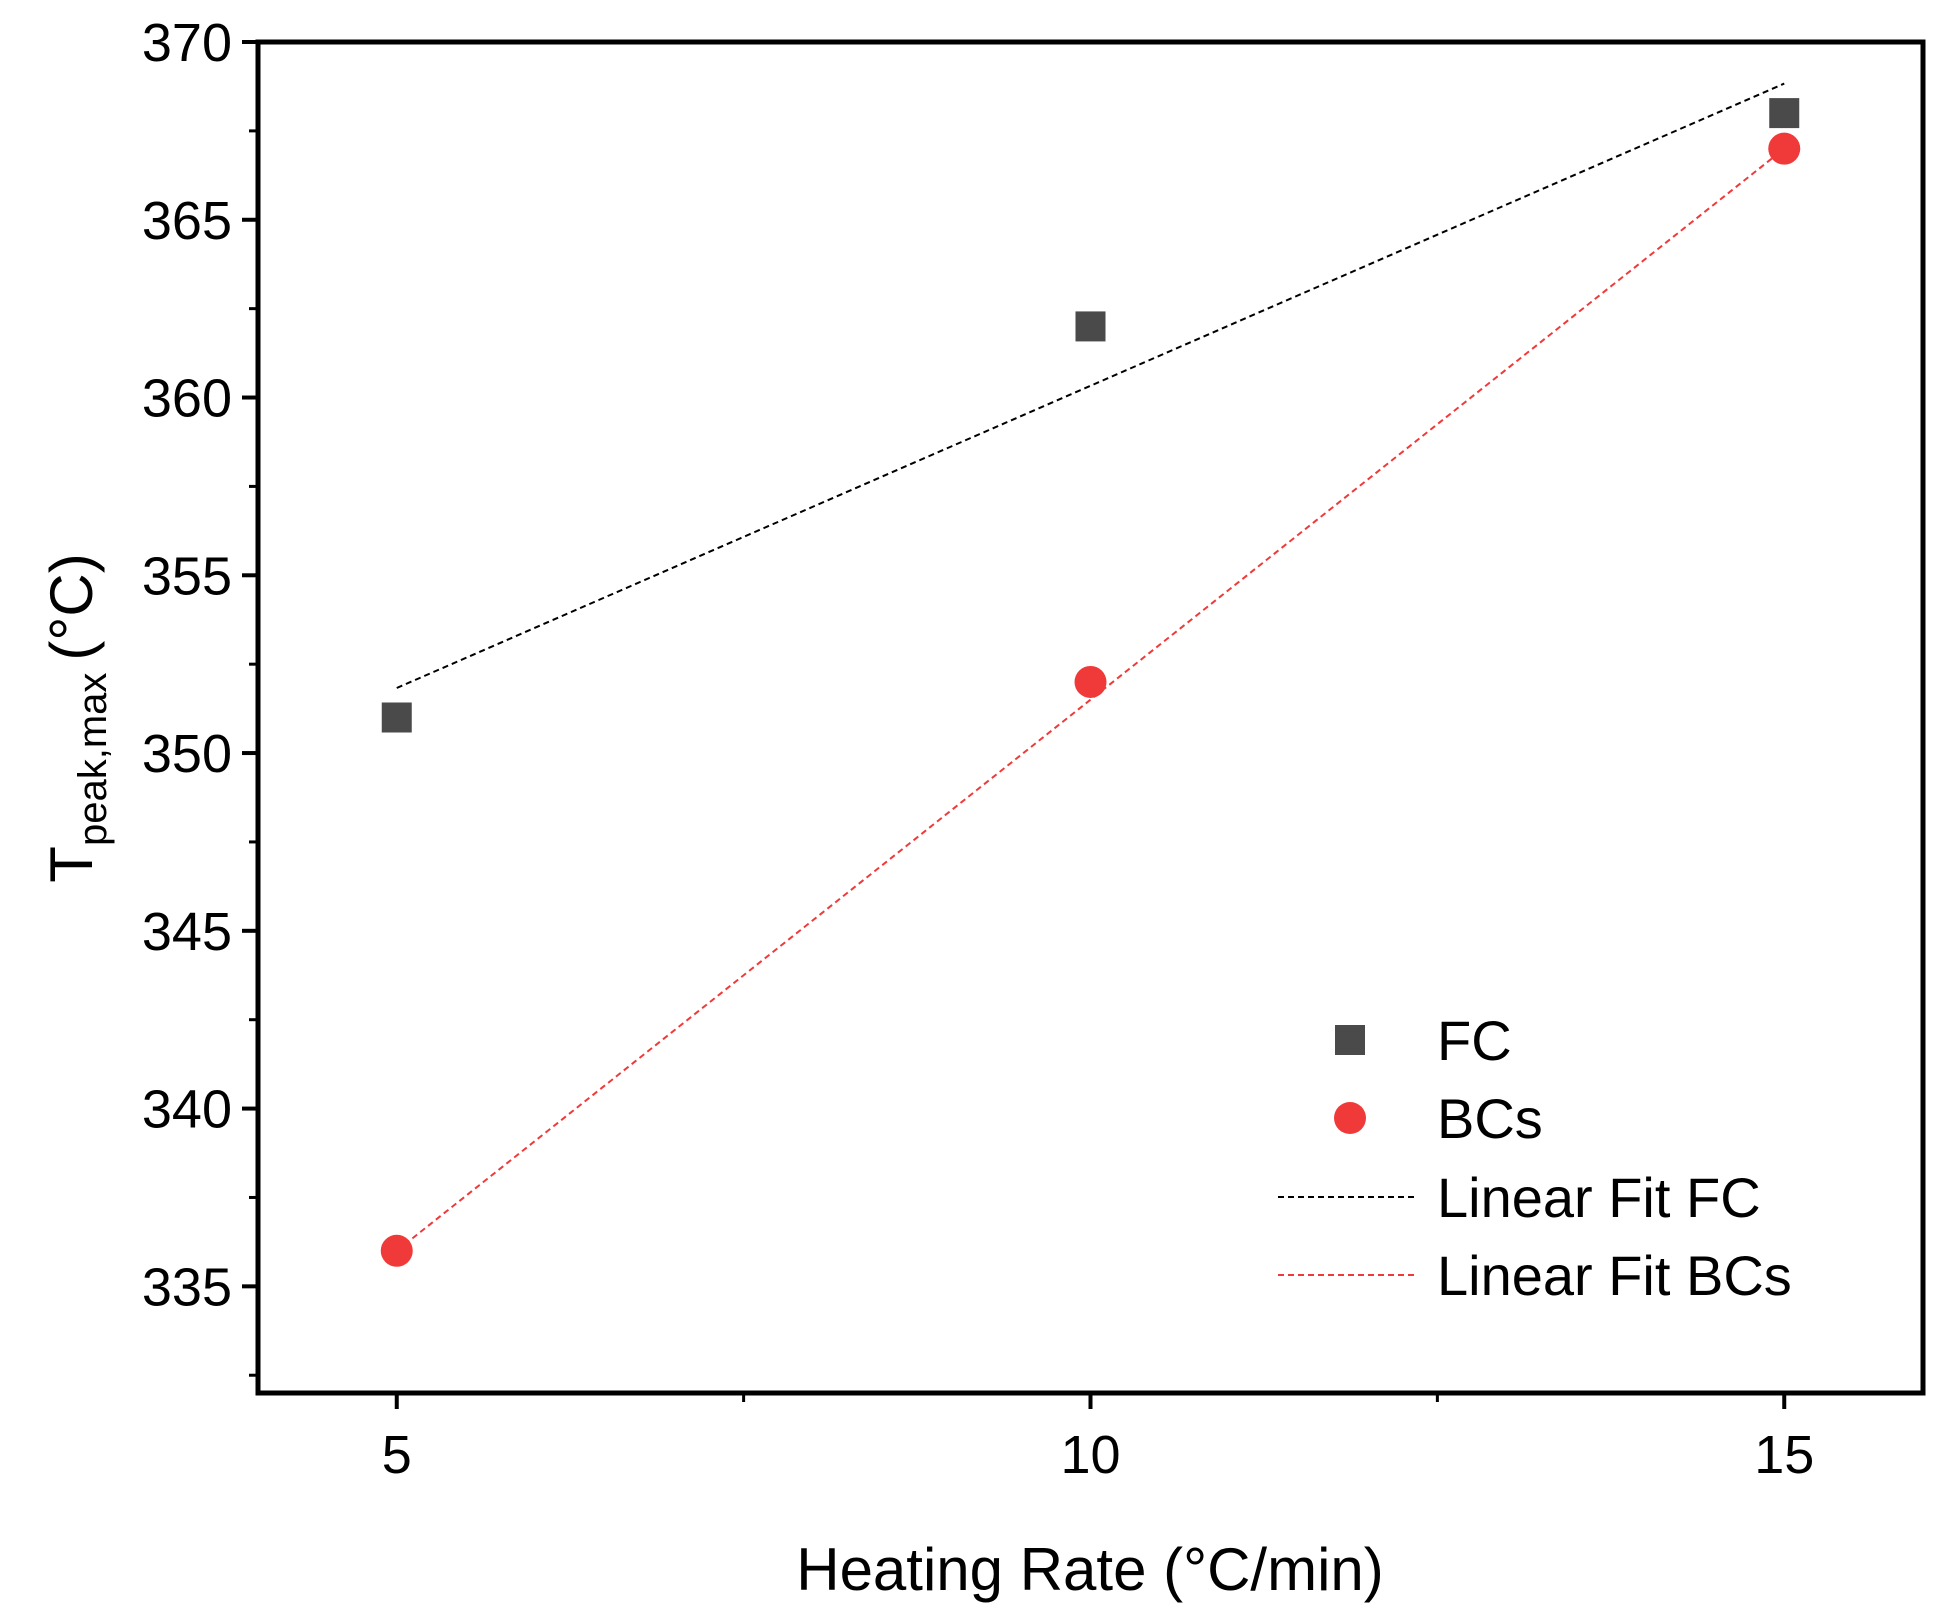 The width and height of the screenshot is (1941, 1619). What do you see at coordinates (187, 754) in the screenshot?
I see `y-tick-label: 350` at bounding box center [187, 754].